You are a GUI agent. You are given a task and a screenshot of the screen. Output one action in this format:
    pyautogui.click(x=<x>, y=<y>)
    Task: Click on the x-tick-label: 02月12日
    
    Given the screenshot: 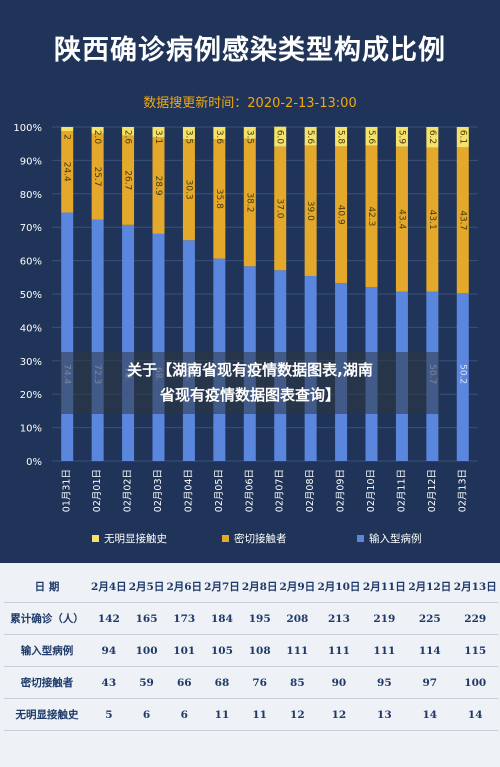 What is the action you would take?
    pyautogui.click(x=432, y=490)
    